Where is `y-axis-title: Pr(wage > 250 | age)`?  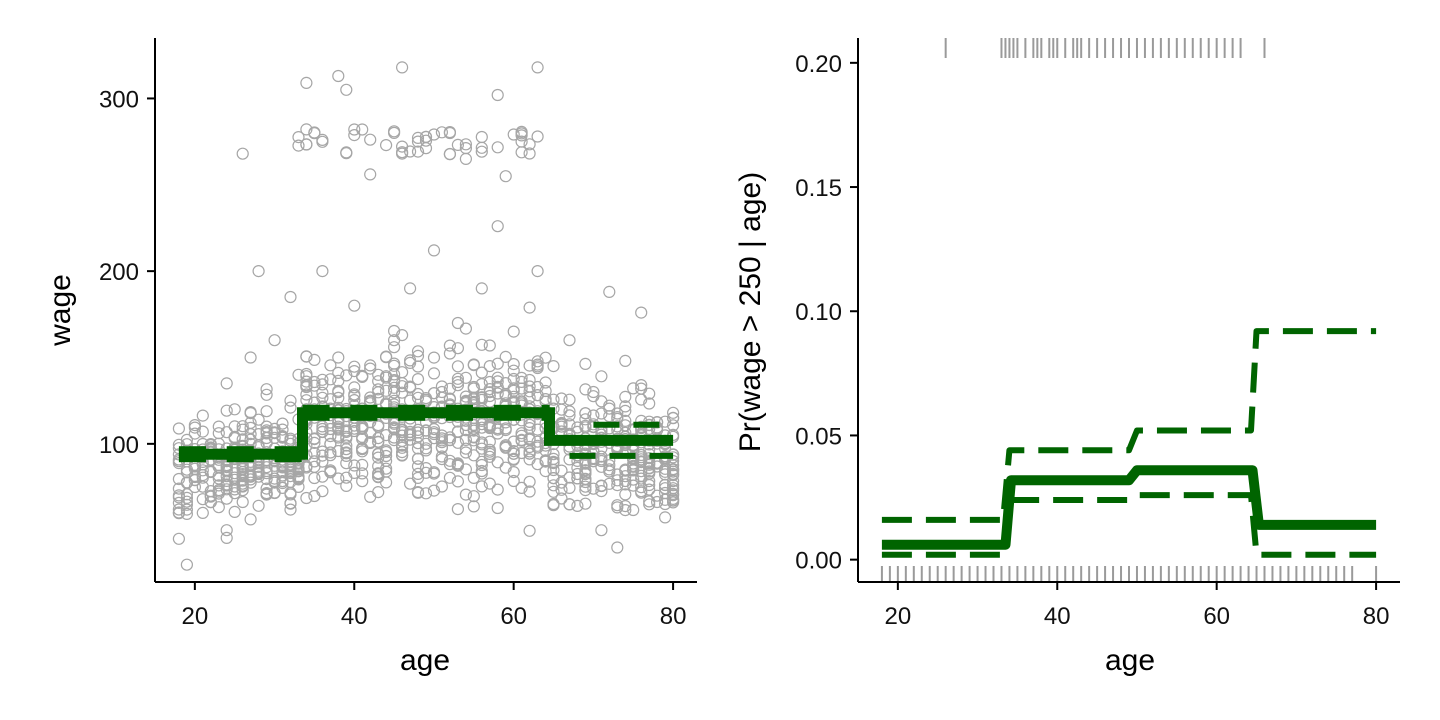 y-axis-title: Pr(wage > 250 | age) is located at coordinates (750, 312).